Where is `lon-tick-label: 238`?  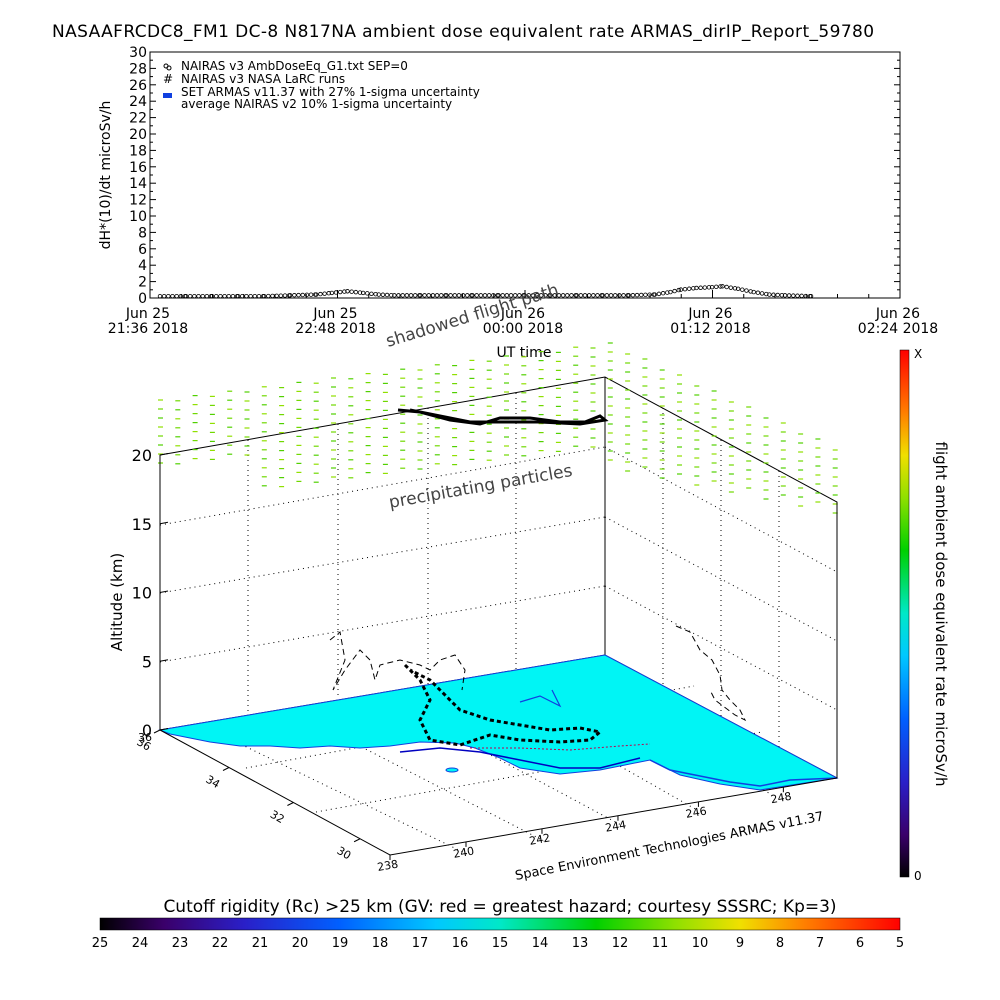 lon-tick-label: 238 is located at coordinates (387, 866).